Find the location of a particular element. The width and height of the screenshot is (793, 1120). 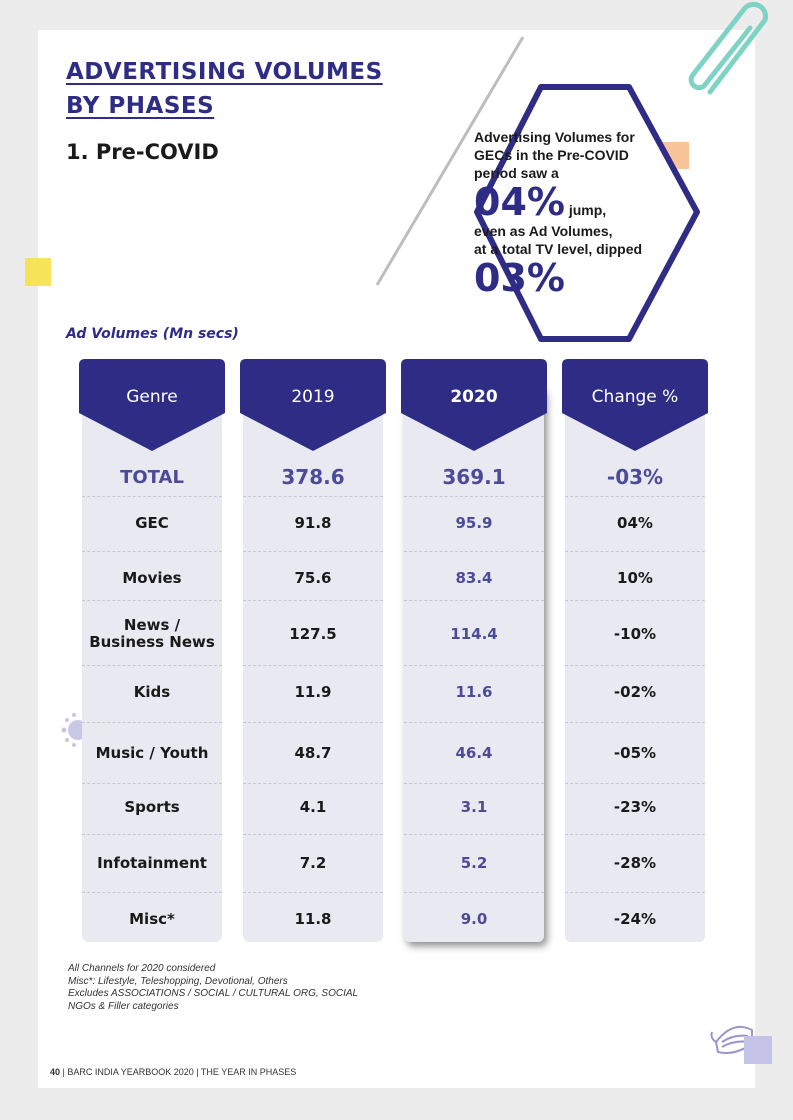

lavender-square-decoration is located at coordinates (758, 1050).